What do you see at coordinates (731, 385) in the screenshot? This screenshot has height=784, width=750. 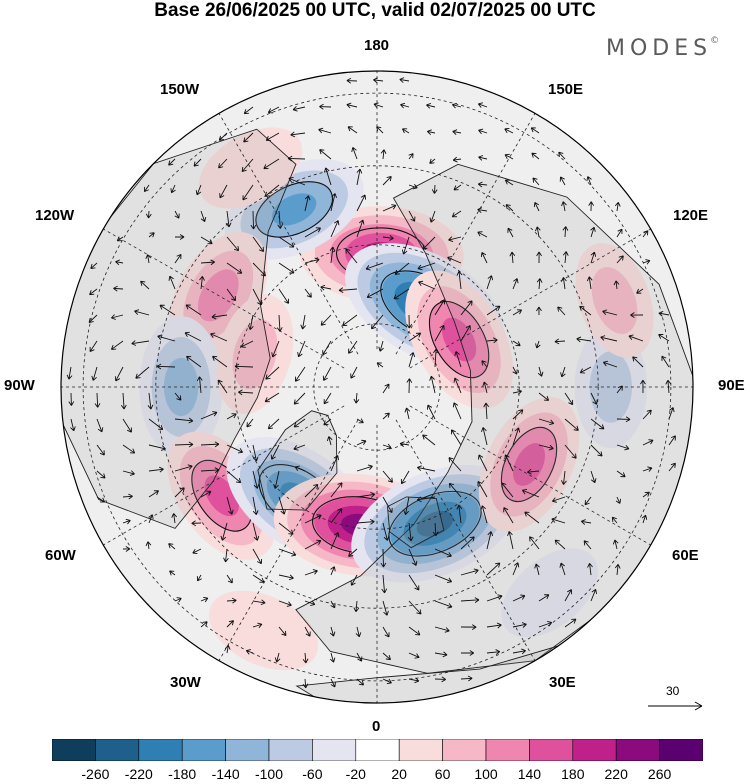 I see `lon-label-90e: 90E` at bounding box center [731, 385].